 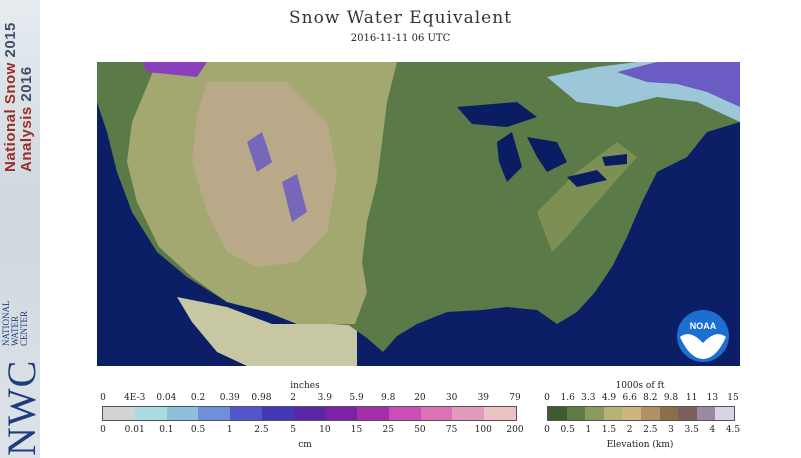 I want to click on legend-tick-label: 4E-3, so click(x=135, y=398).